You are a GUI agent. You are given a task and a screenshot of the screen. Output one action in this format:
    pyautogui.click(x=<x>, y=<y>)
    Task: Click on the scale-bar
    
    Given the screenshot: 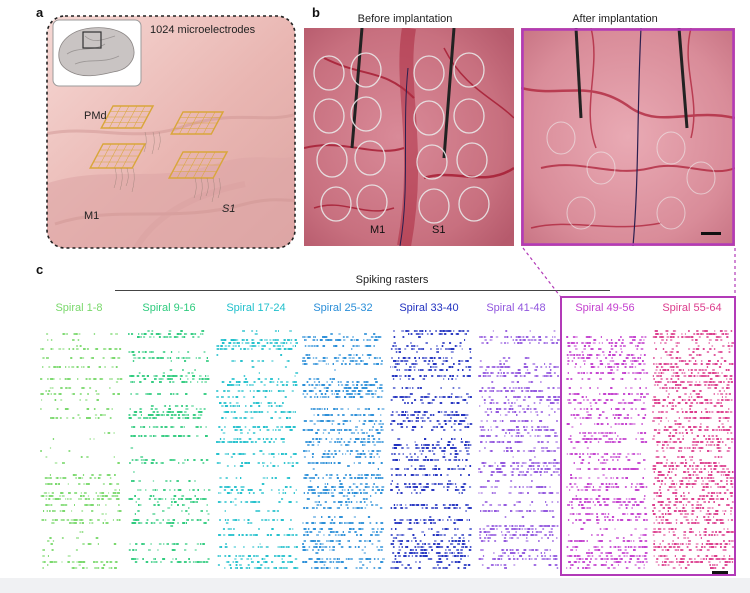 What is the action you would take?
    pyautogui.click(x=711, y=233)
    